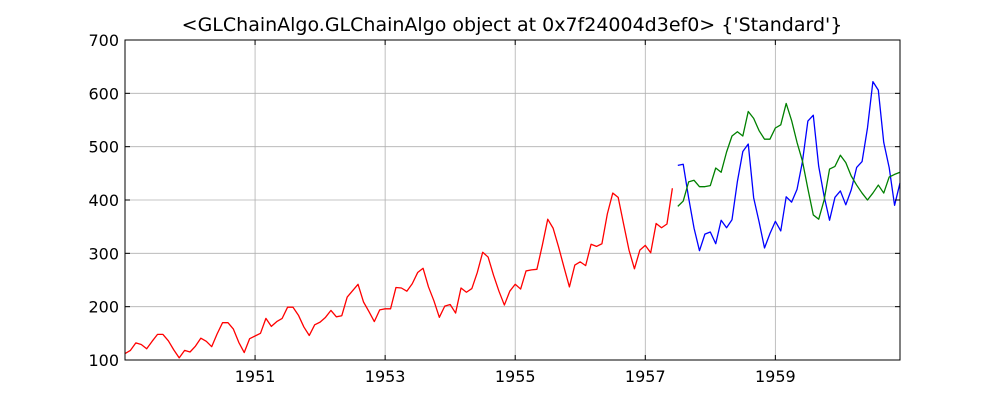  Describe the element at coordinates (103, 93) in the screenshot. I see `y-tick-label: 600` at that location.